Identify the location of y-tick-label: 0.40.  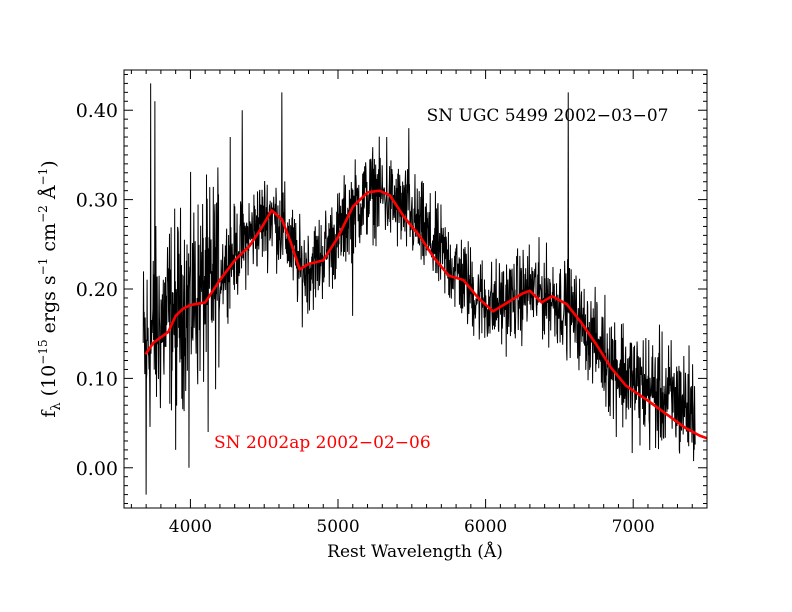
(97, 111).